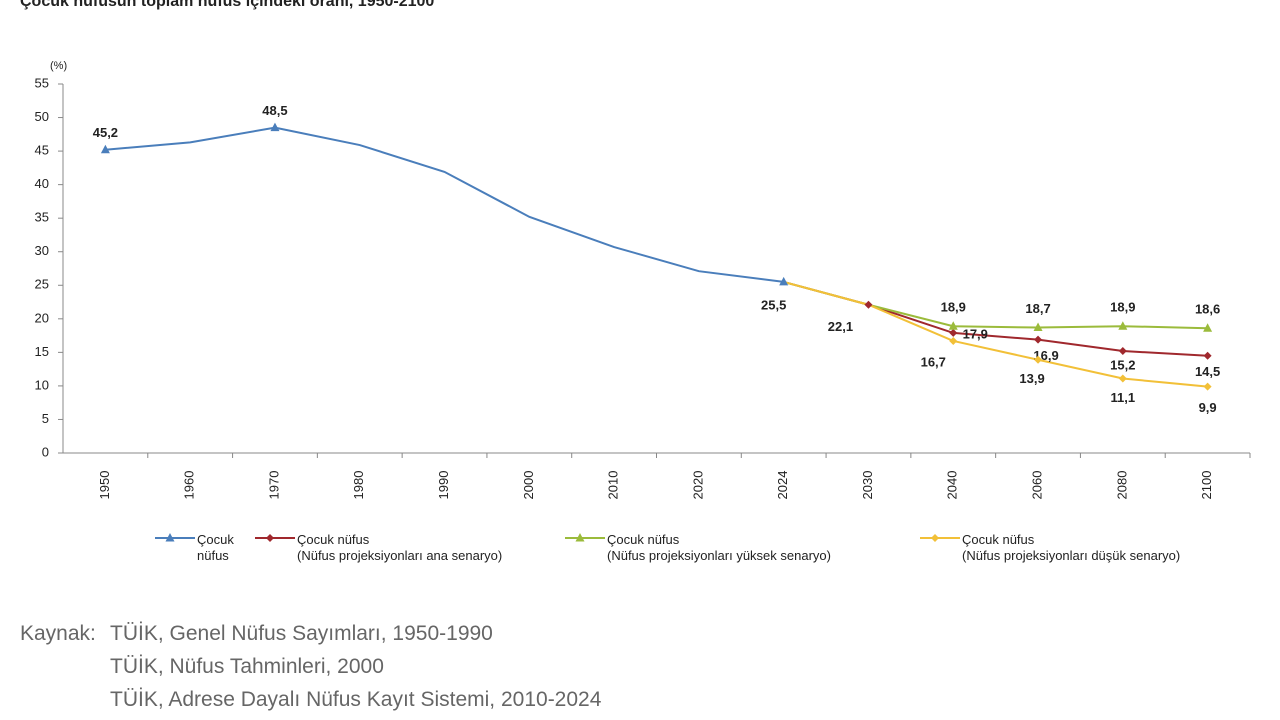 Image resolution: width=1280 pixels, height=720 pixels. Describe the element at coordinates (274, 110) in the screenshot. I see `value-label: 48,5` at that location.